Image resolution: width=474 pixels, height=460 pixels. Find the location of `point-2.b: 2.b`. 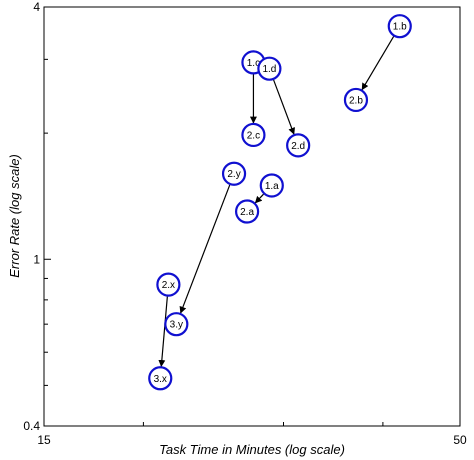

point-2.b: 2.b is located at coordinates (356, 100).